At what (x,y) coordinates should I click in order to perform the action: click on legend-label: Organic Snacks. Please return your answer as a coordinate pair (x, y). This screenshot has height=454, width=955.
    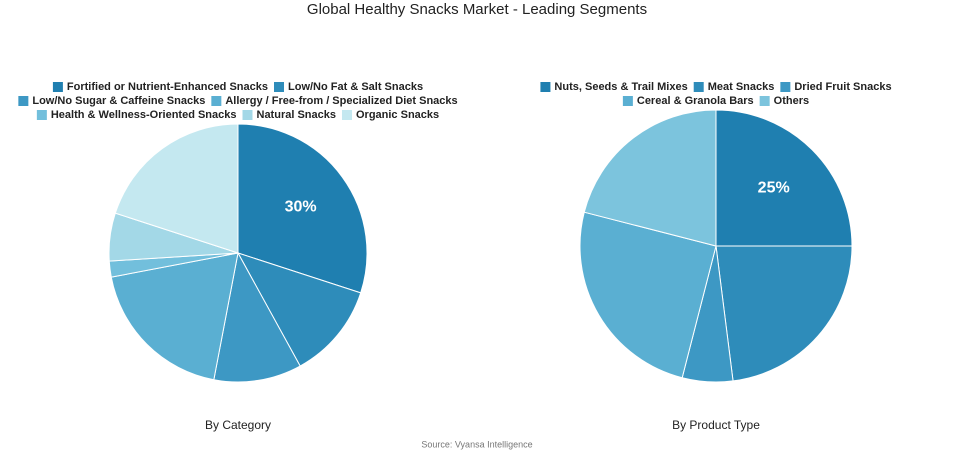
    Looking at the image, I should click on (397, 115).